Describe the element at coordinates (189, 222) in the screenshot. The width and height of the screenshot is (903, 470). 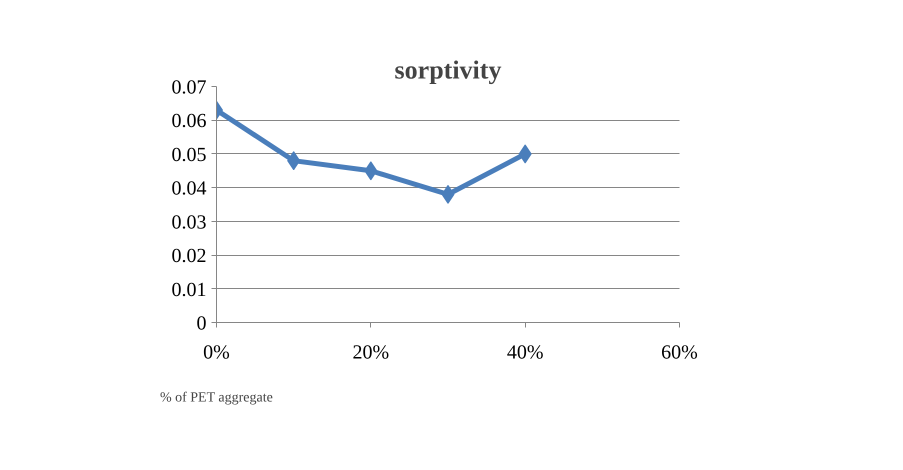
I see `y-tick-label: 0.03` at that location.